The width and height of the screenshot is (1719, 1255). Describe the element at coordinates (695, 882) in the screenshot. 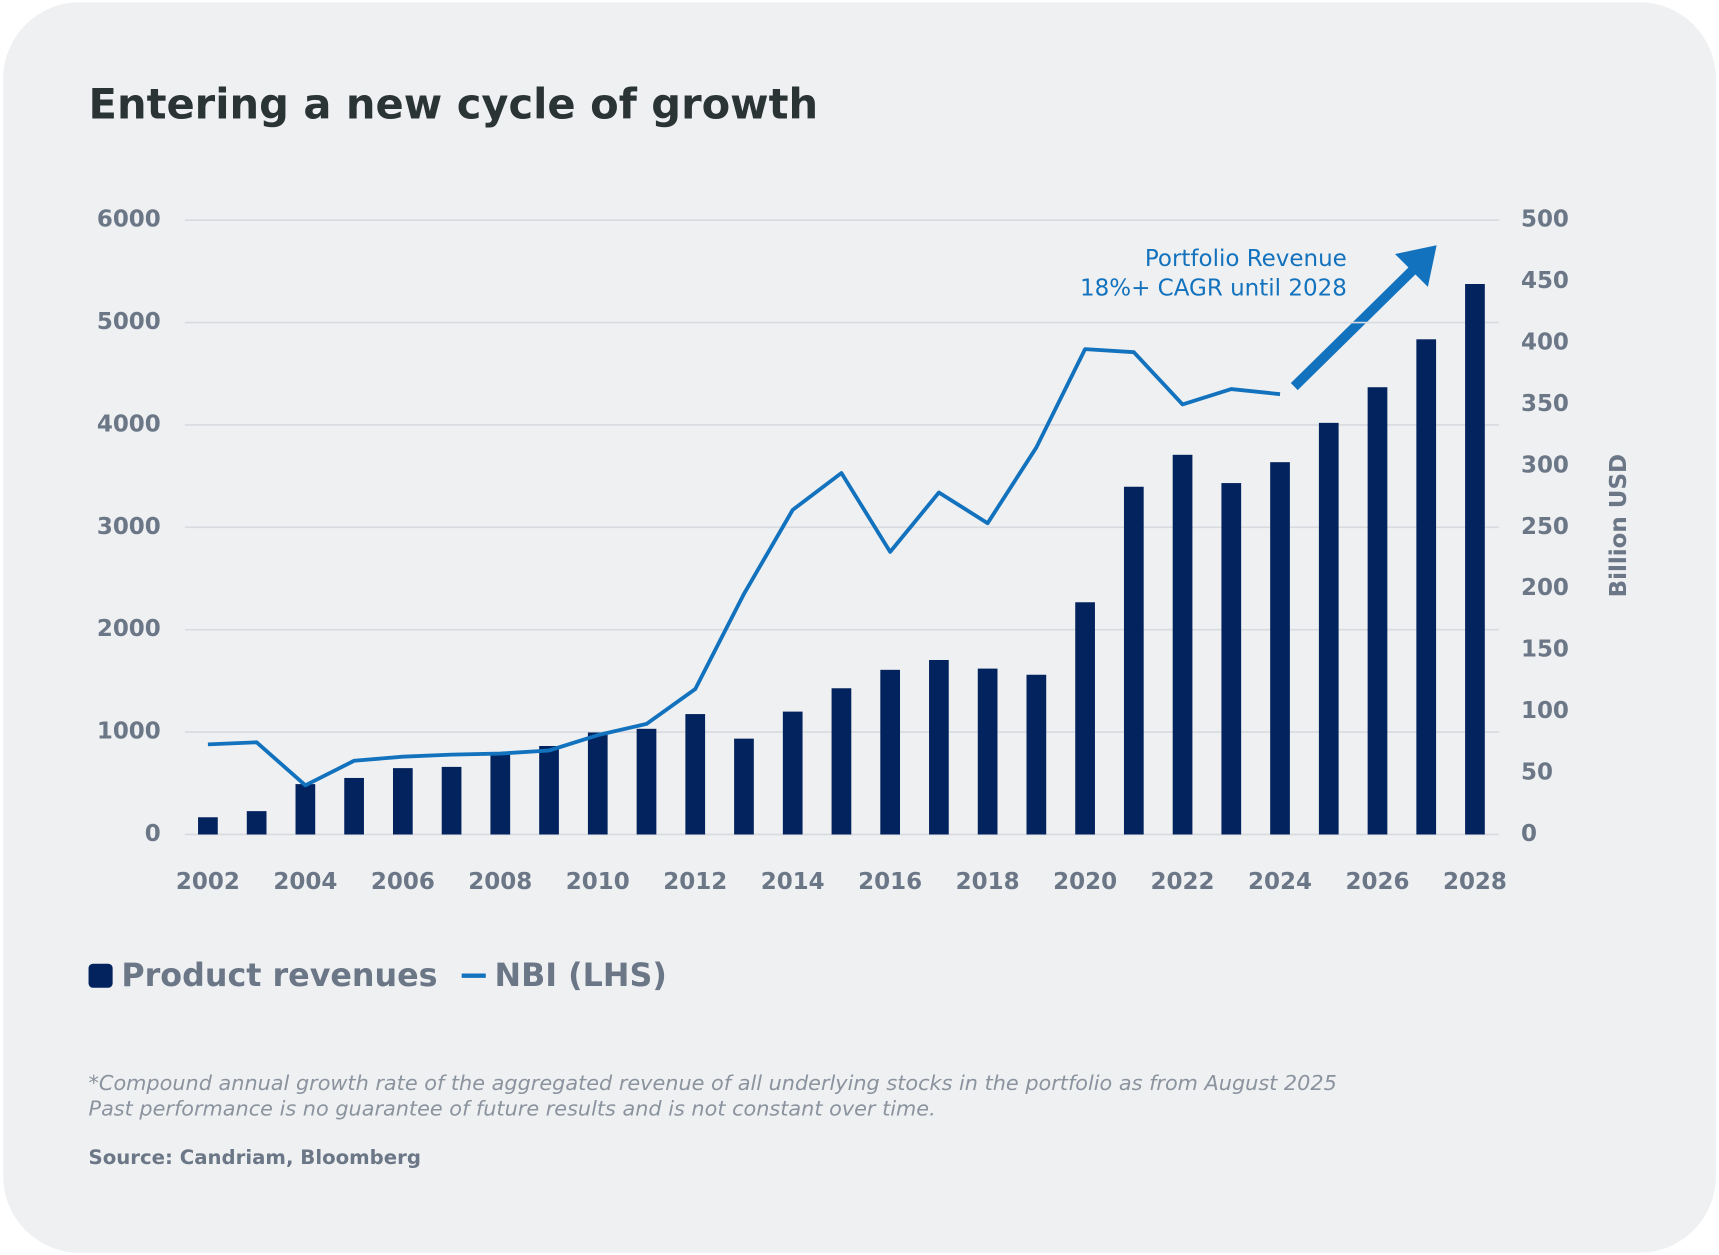

I see `x-tick-label: 2012` at that location.